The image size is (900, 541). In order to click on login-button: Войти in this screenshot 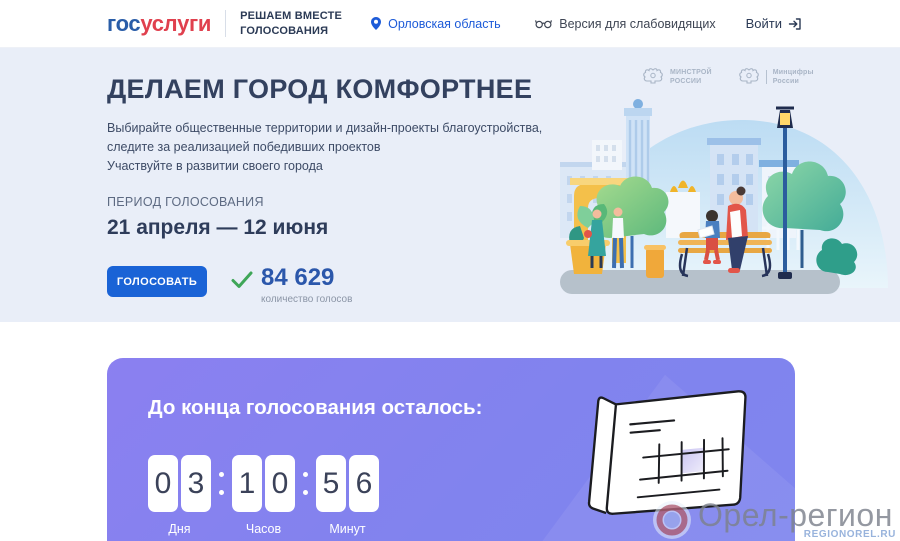, I will do `click(774, 23)`.